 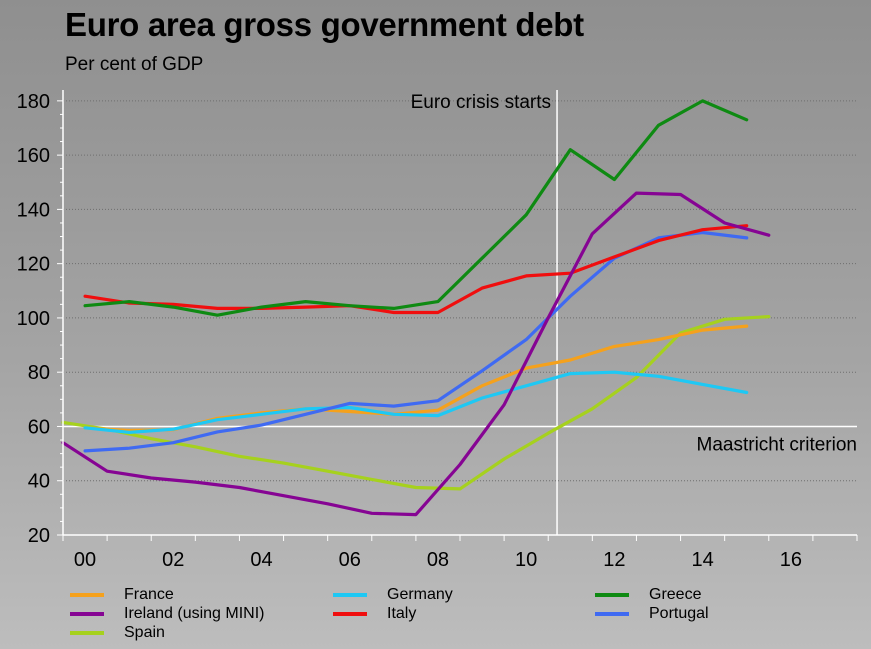 I want to click on x-tick-label: 14, so click(x=702, y=560).